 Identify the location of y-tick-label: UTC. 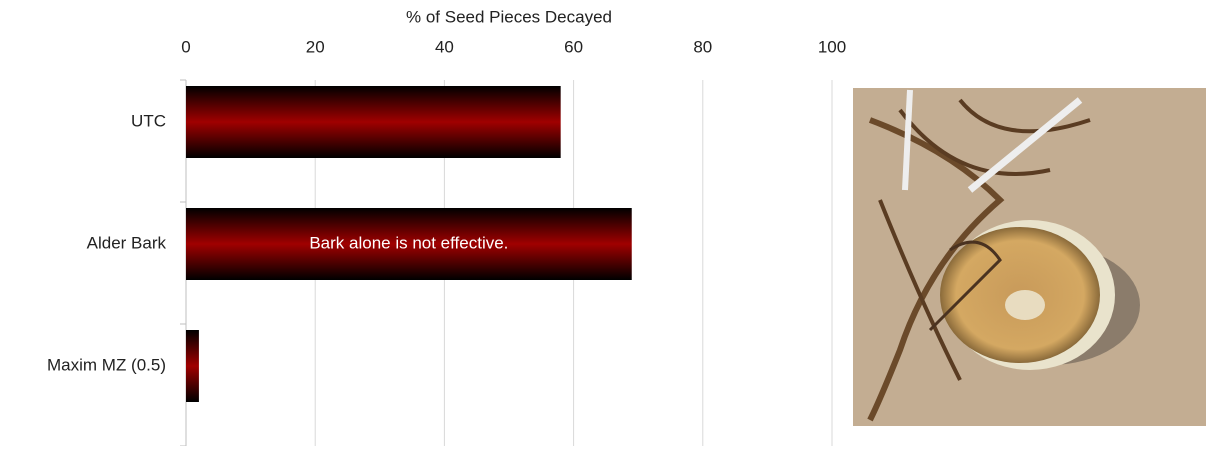
(148, 120).